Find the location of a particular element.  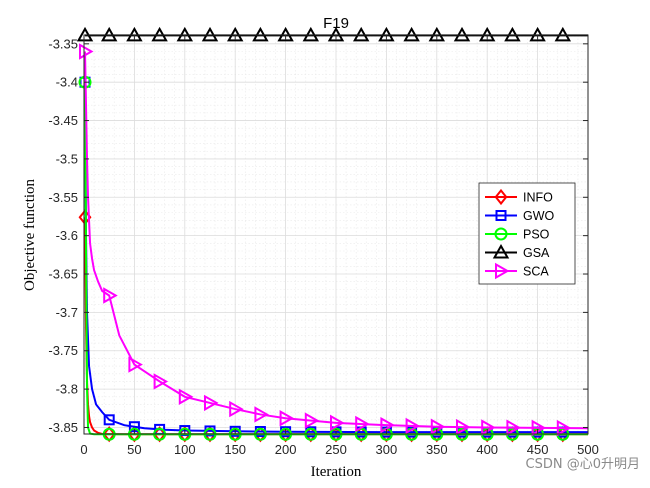

legend-label: INFO is located at coordinates (538, 198).